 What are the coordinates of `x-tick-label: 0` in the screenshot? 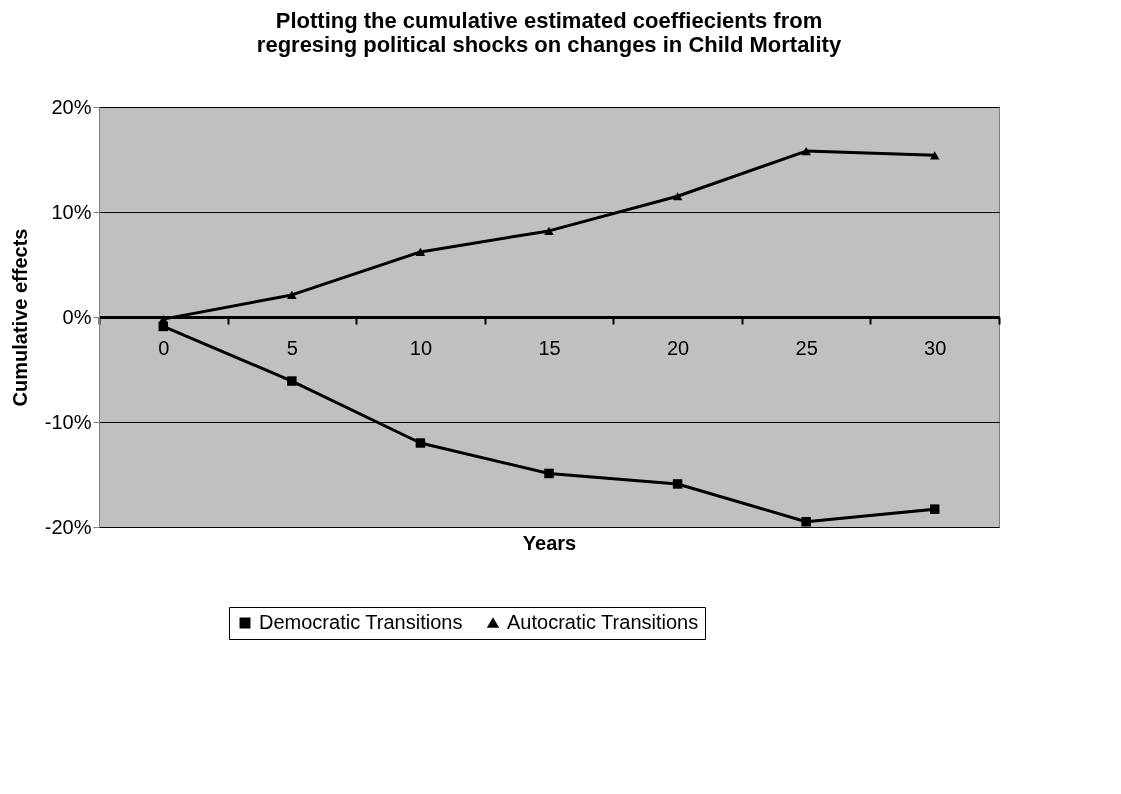 It's located at (164, 347).